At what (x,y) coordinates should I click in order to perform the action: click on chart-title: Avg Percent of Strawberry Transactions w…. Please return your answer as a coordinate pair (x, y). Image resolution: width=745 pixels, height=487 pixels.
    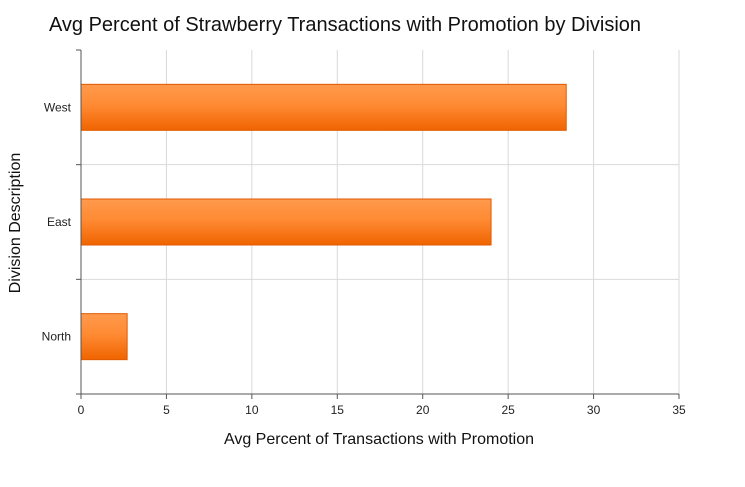
    Looking at the image, I should click on (345, 25).